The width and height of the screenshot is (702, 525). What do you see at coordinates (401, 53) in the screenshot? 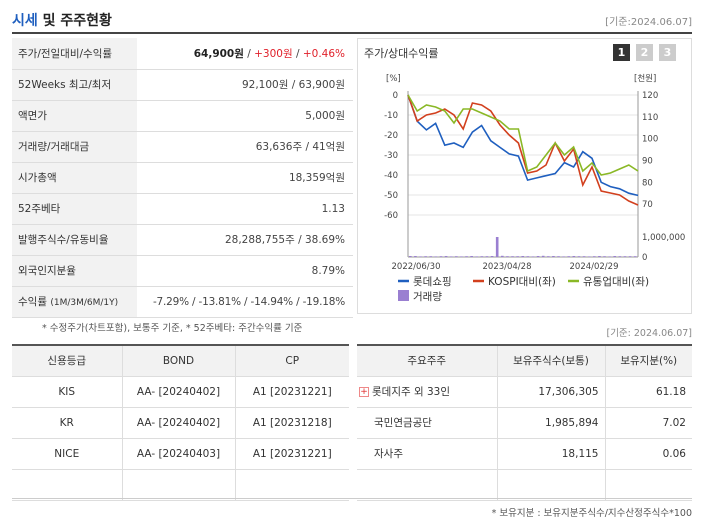
I see `chart-title: 주가/상대수익률` at bounding box center [401, 53].